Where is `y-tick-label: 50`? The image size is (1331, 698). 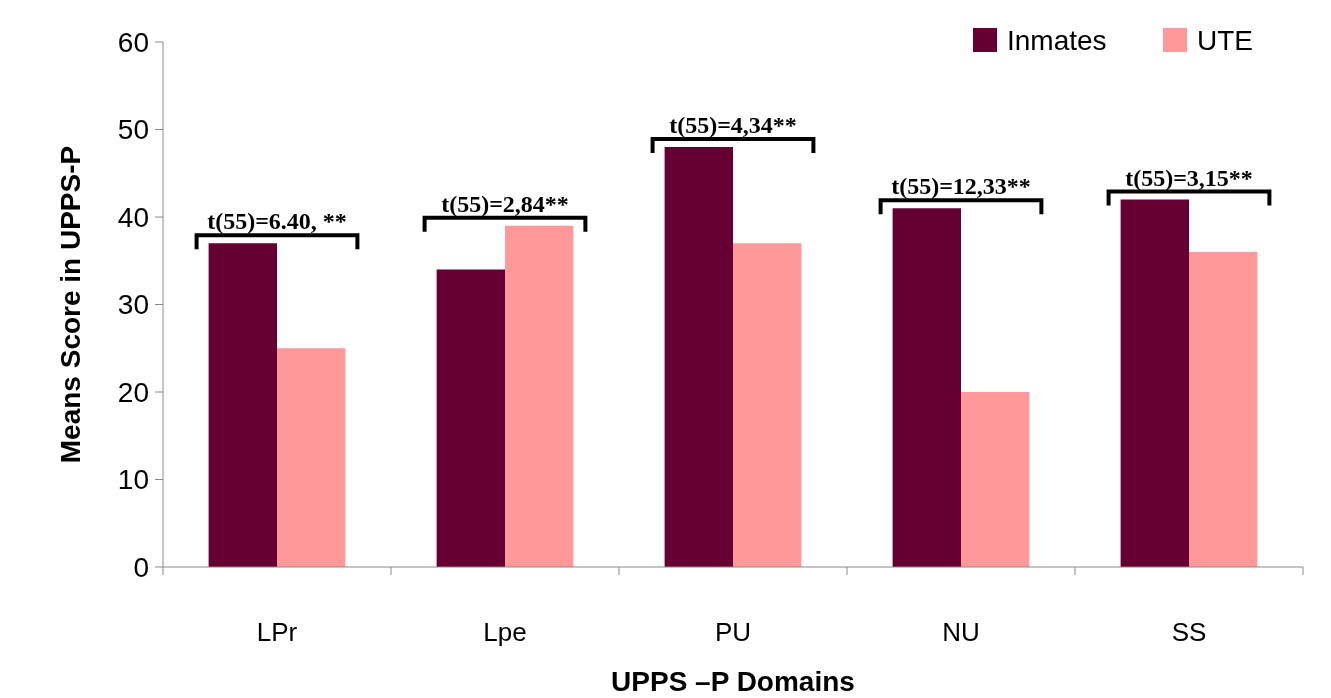
y-tick-label: 50 is located at coordinates (133, 130).